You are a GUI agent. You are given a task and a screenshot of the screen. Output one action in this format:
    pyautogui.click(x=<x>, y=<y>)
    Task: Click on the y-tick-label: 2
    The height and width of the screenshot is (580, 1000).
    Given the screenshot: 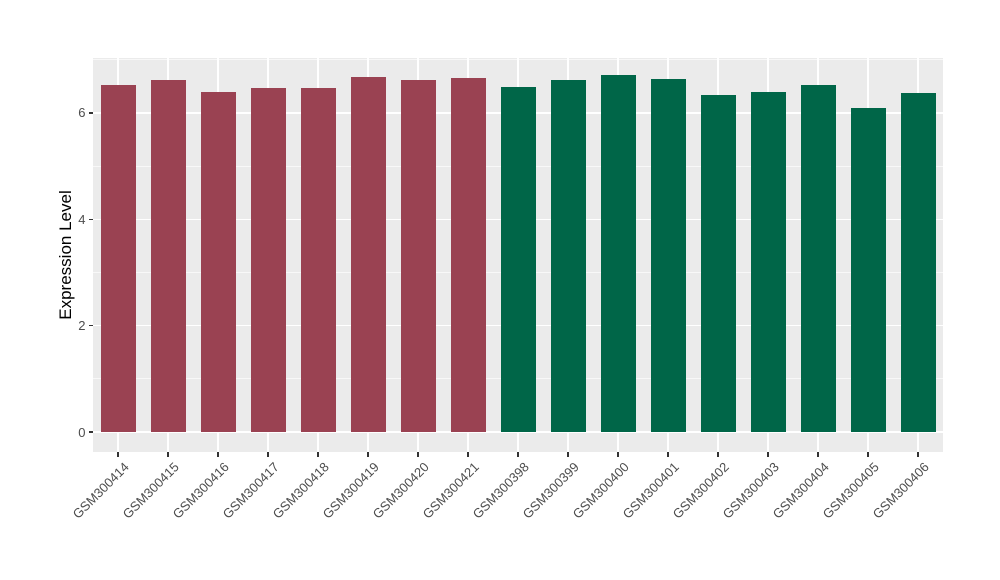 What is the action you would take?
    pyautogui.click(x=82, y=326)
    